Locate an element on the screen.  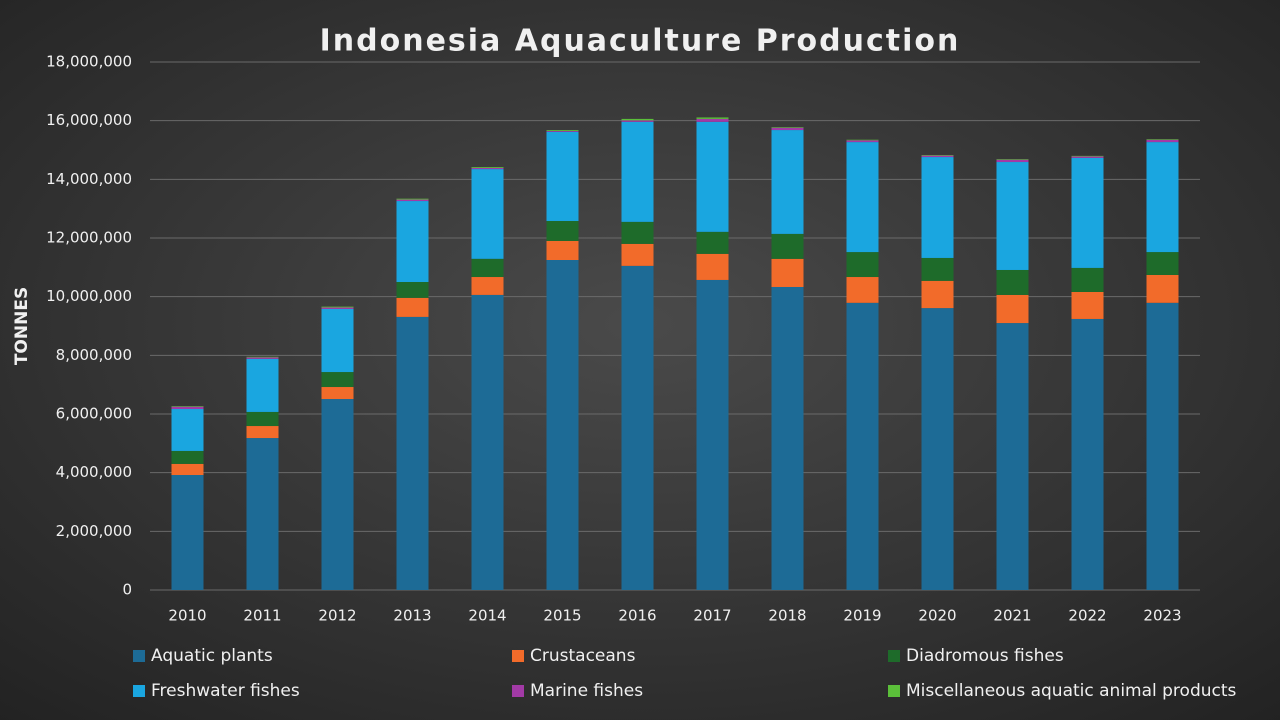
y-axis-title: TONNES is located at coordinates (22, 326).